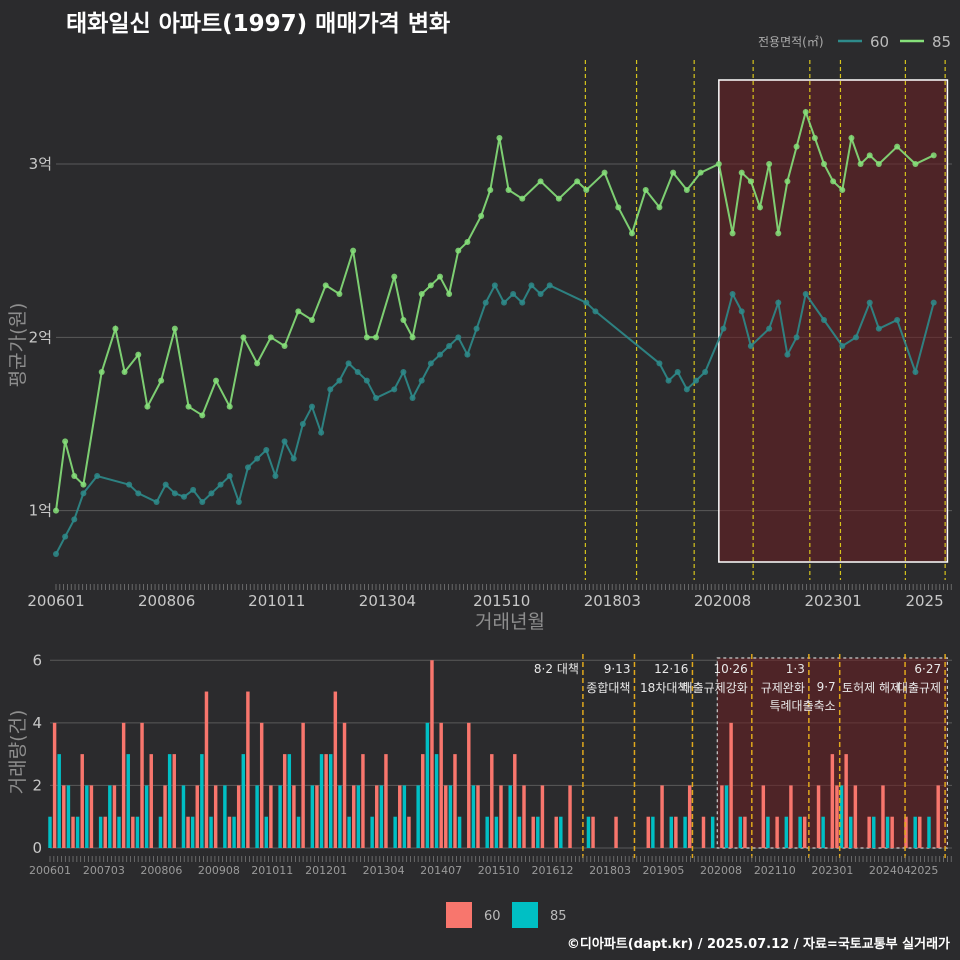 The image size is (960, 960). Describe the element at coordinates (499, 870) in the screenshot. I see `volume-x-tick-label: 201510` at that location.